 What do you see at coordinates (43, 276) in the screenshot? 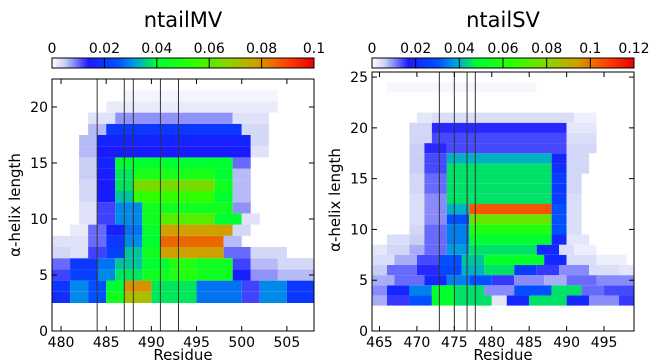
I see `y-tick-label: 5` at bounding box center [43, 276].